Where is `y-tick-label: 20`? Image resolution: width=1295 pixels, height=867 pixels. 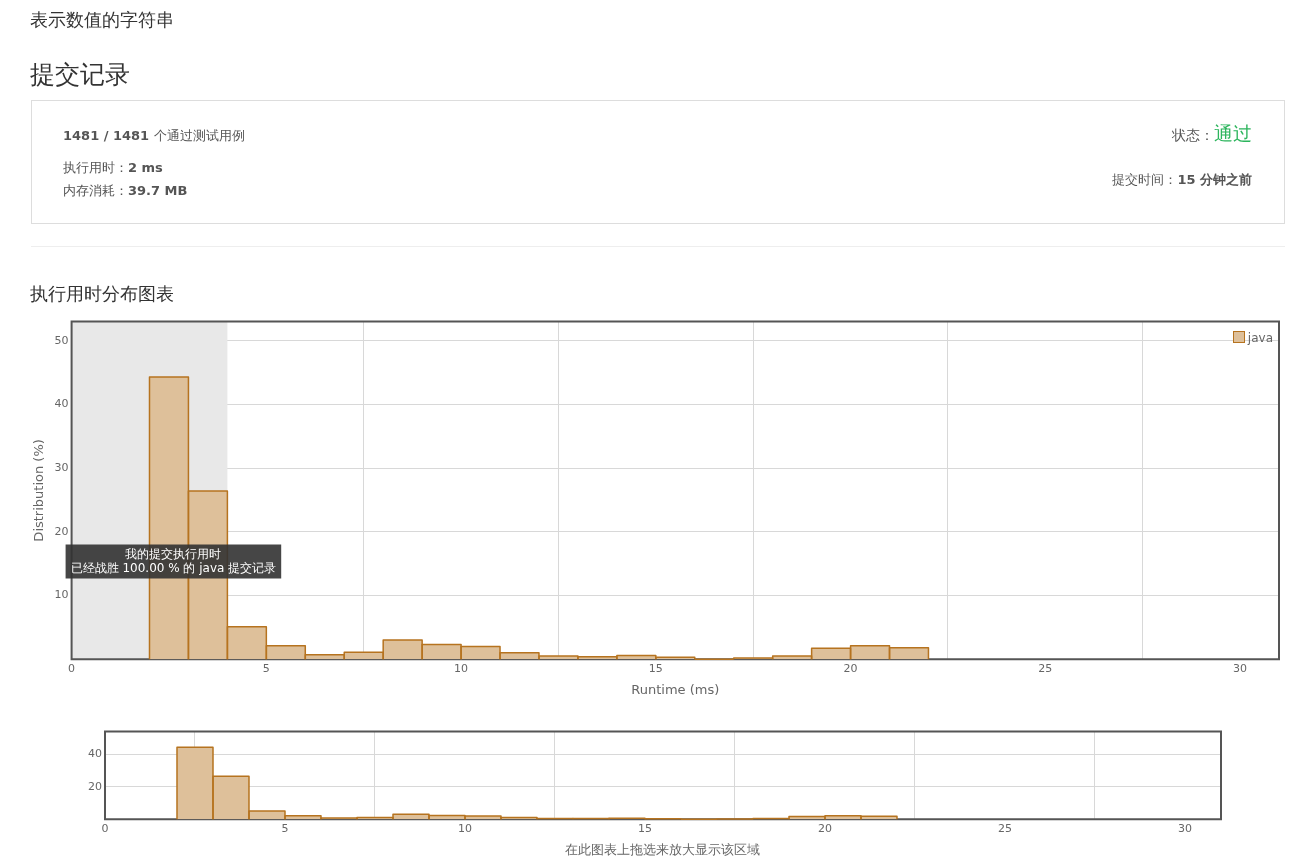
y-tick-label: 20 is located at coordinates (61, 531).